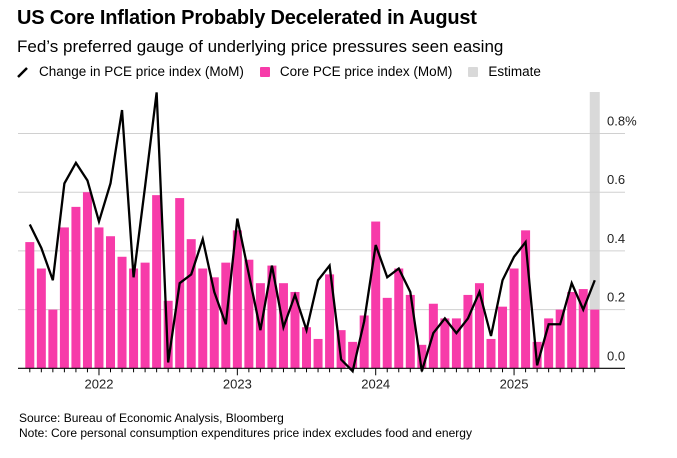 The image size is (677, 458). I want to click on x-tick-label: 2025, so click(514, 383).